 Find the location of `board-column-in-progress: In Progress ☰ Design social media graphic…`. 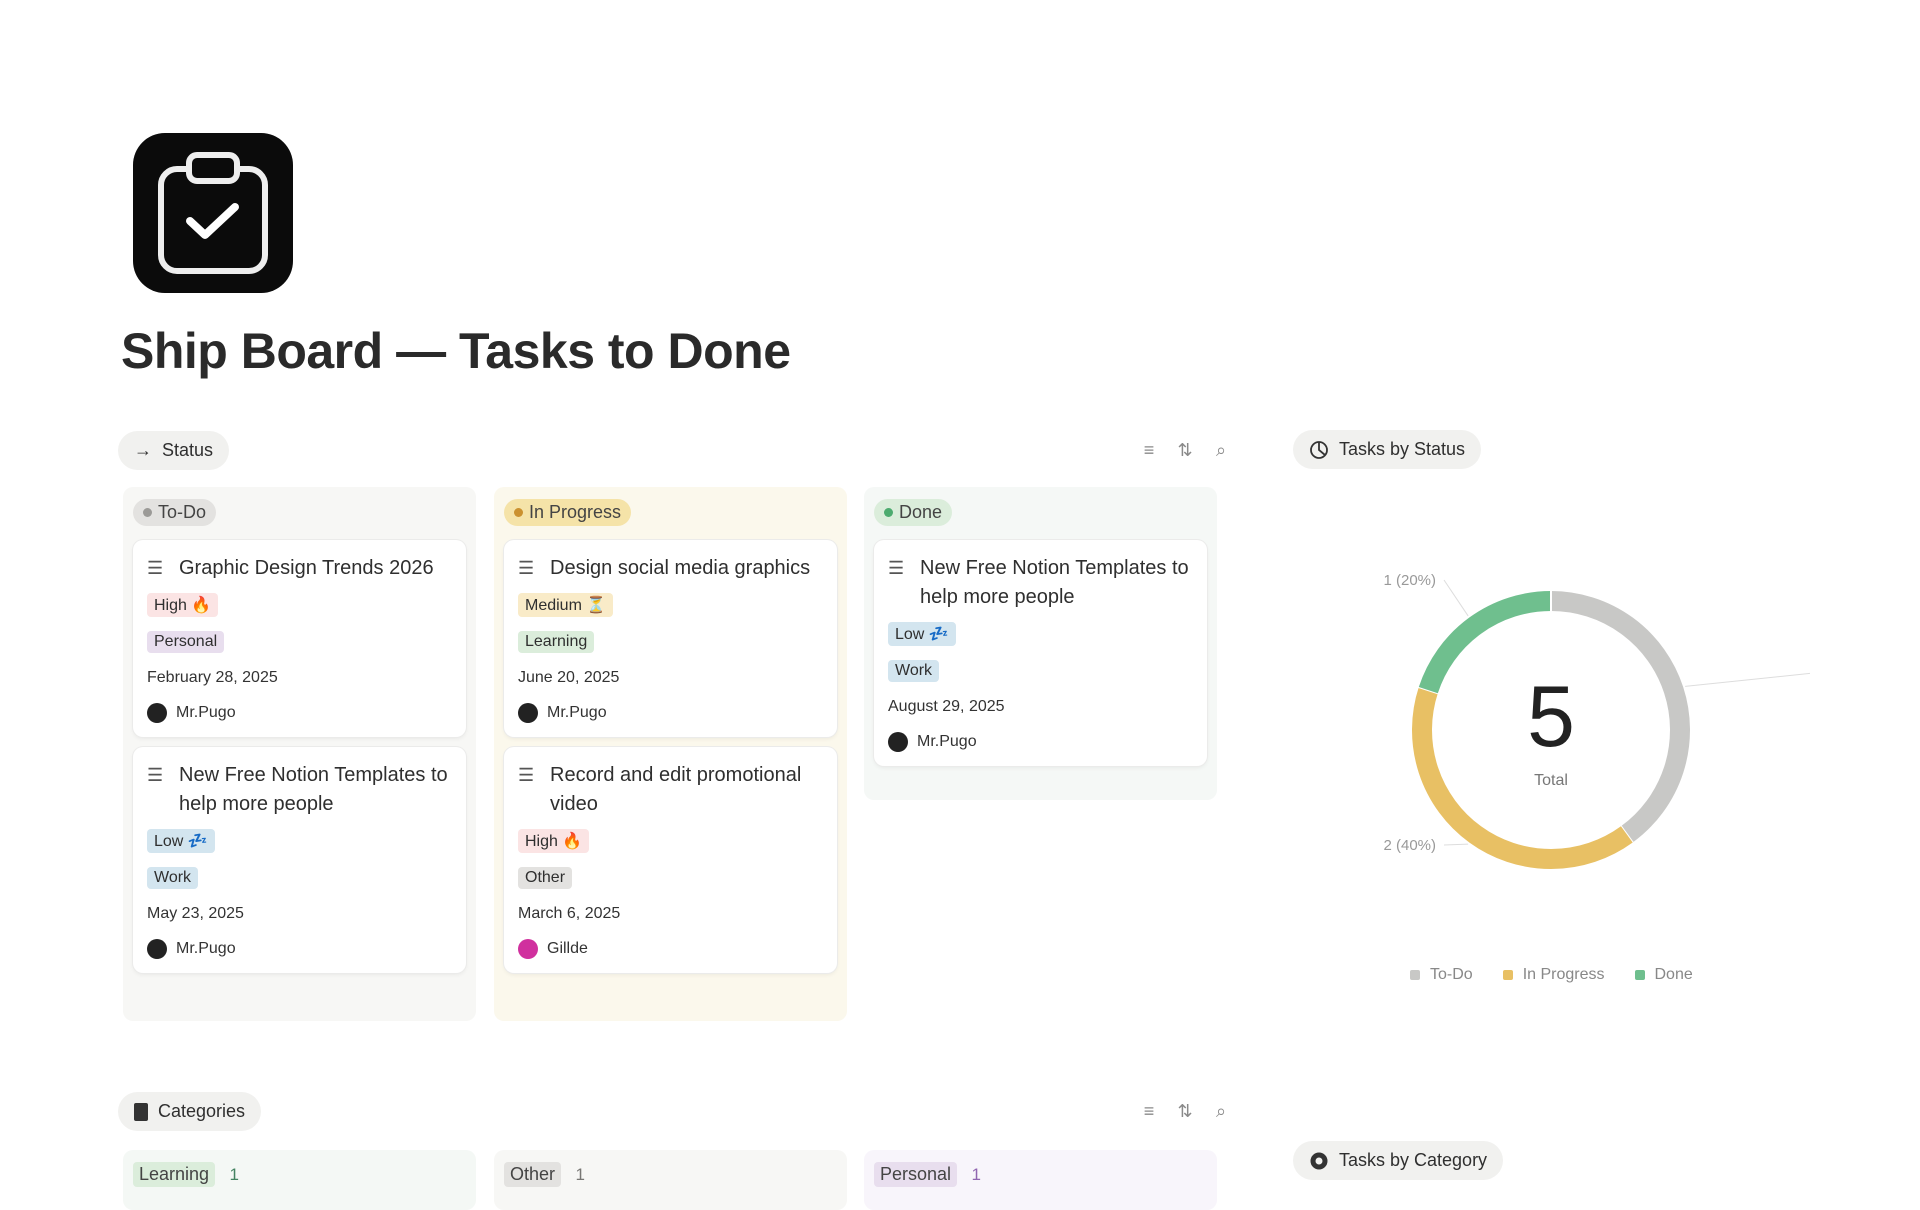

board-column-in-progress: In Progress ☰ Design social media graphic… is located at coordinates (670, 754).